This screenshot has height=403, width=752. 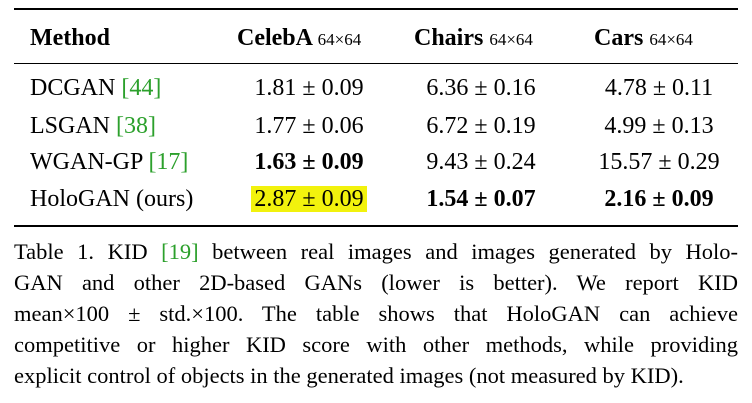 I want to click on kid-celeba: 1.77 ± 0.06, so click(x=309, y=126).